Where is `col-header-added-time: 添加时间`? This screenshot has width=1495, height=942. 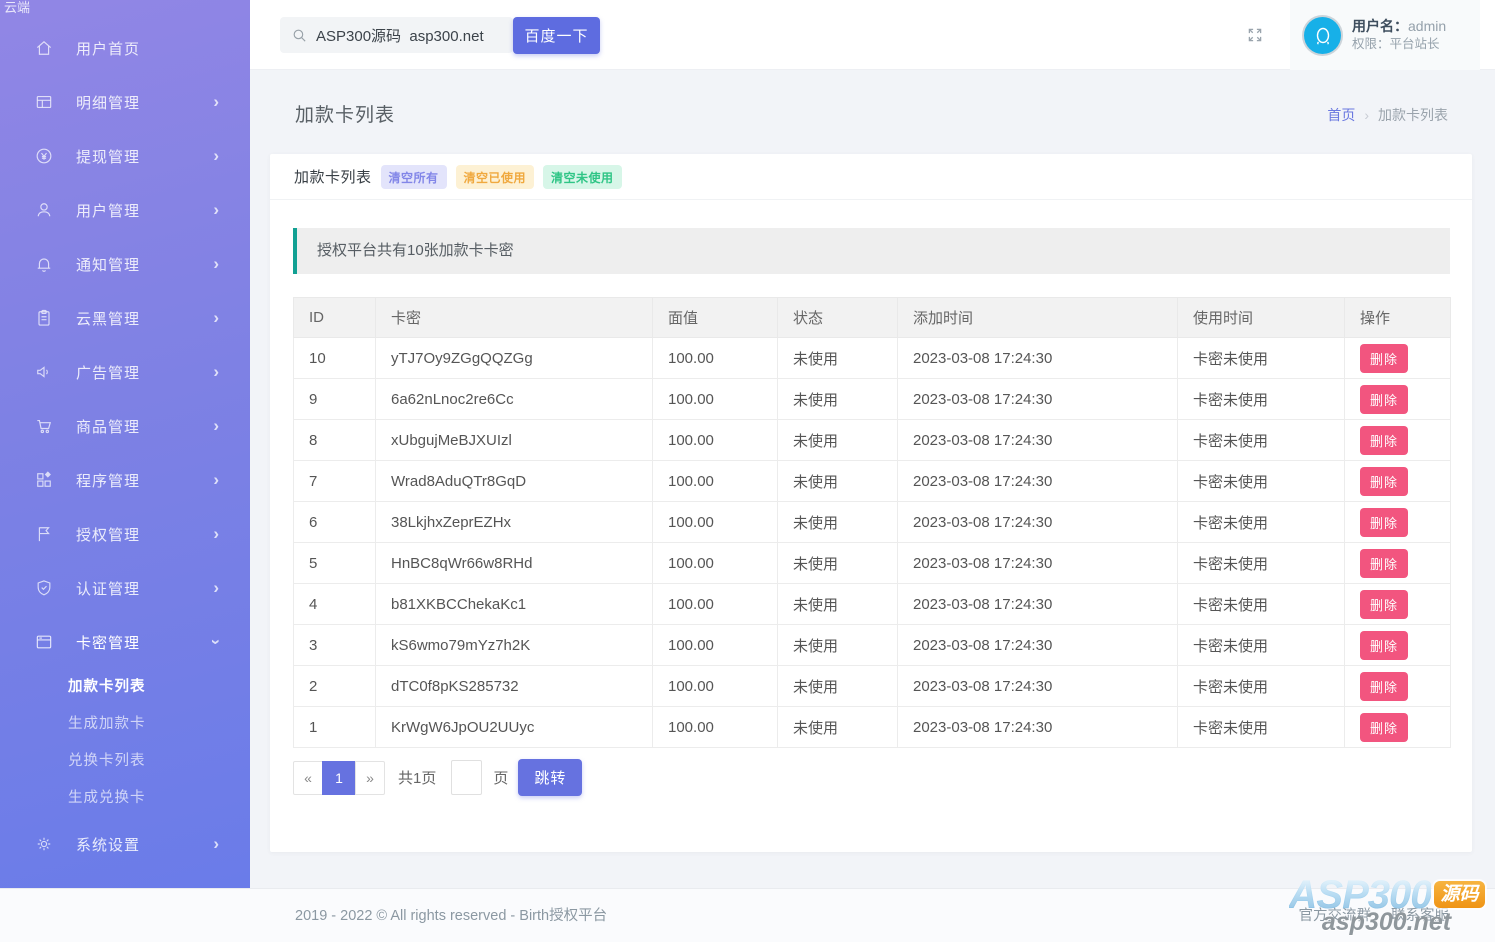
col-header-added-time: 添加时间 is located at coordinates (1037, 317).